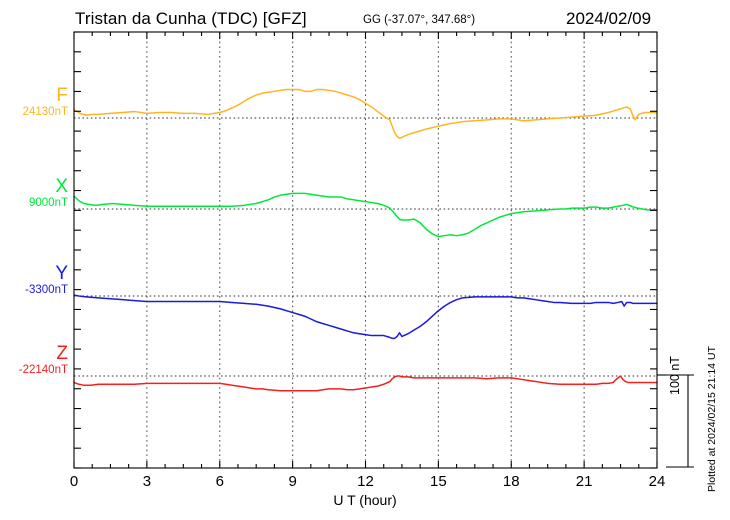 The height and width of the screenshot is (520, 730). What do you see at coordinates (62, 95) in the screenshot?
I see `component-letter-f: F` at bounding box center [62, 95].